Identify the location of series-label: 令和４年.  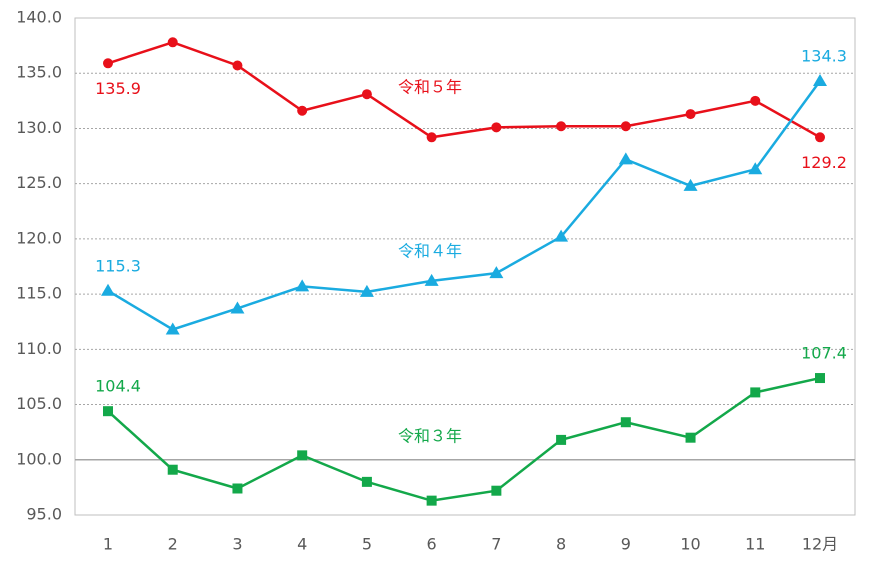
(430, 251).